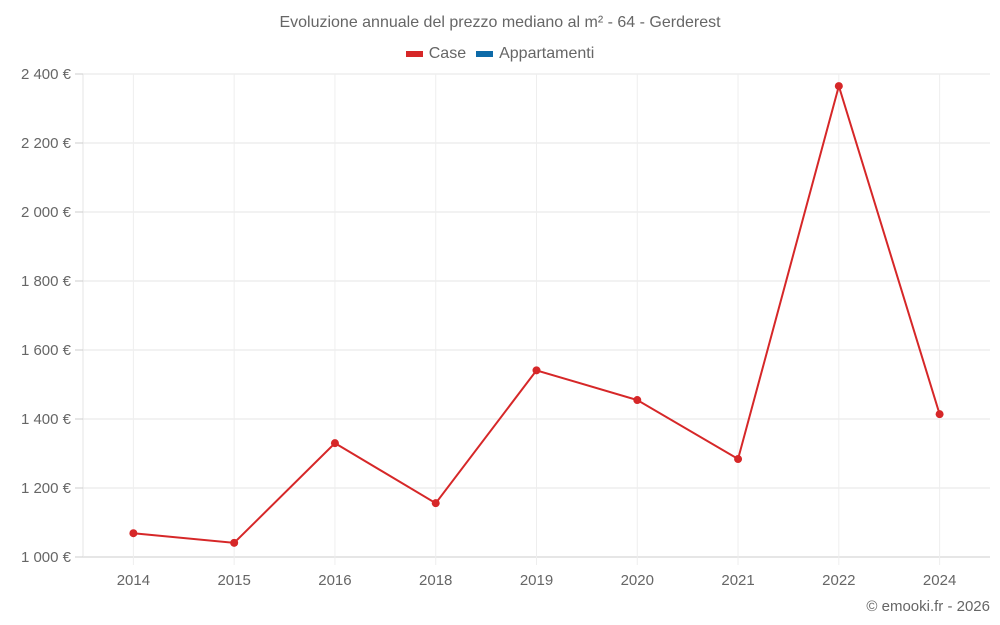  What do you see at coordinates (838, 580) in the screenshot?
I see `x-tick-label: 2022` at bounding box center [838, 580].